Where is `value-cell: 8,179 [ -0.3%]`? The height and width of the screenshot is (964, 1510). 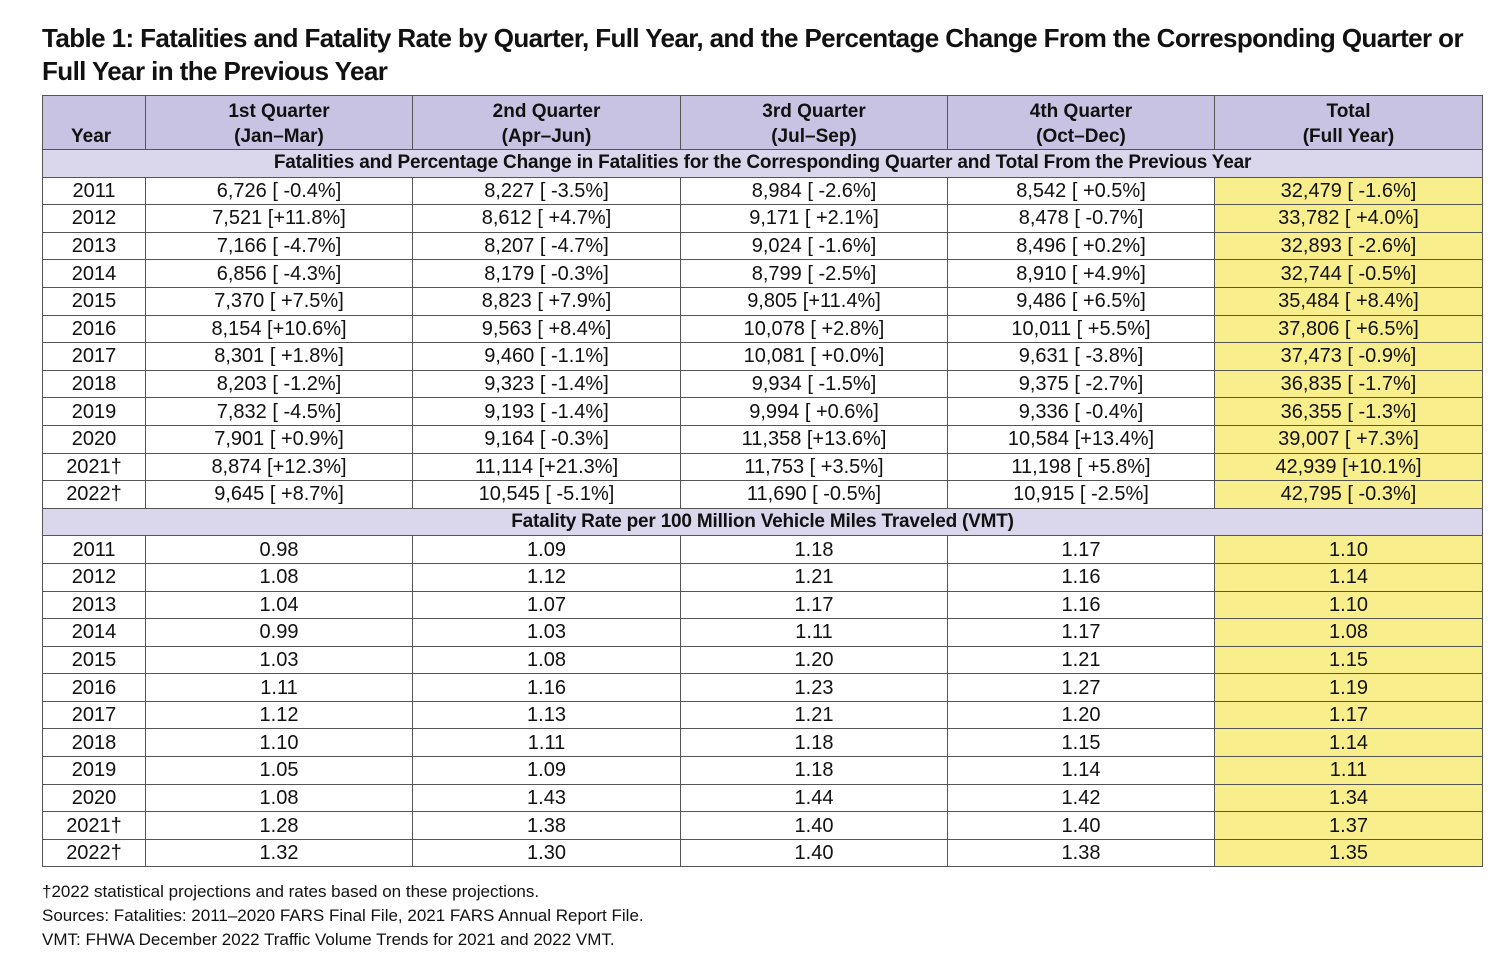 value-cell: 8,179 [ -0.3%] is located at coordinates (546, 273).